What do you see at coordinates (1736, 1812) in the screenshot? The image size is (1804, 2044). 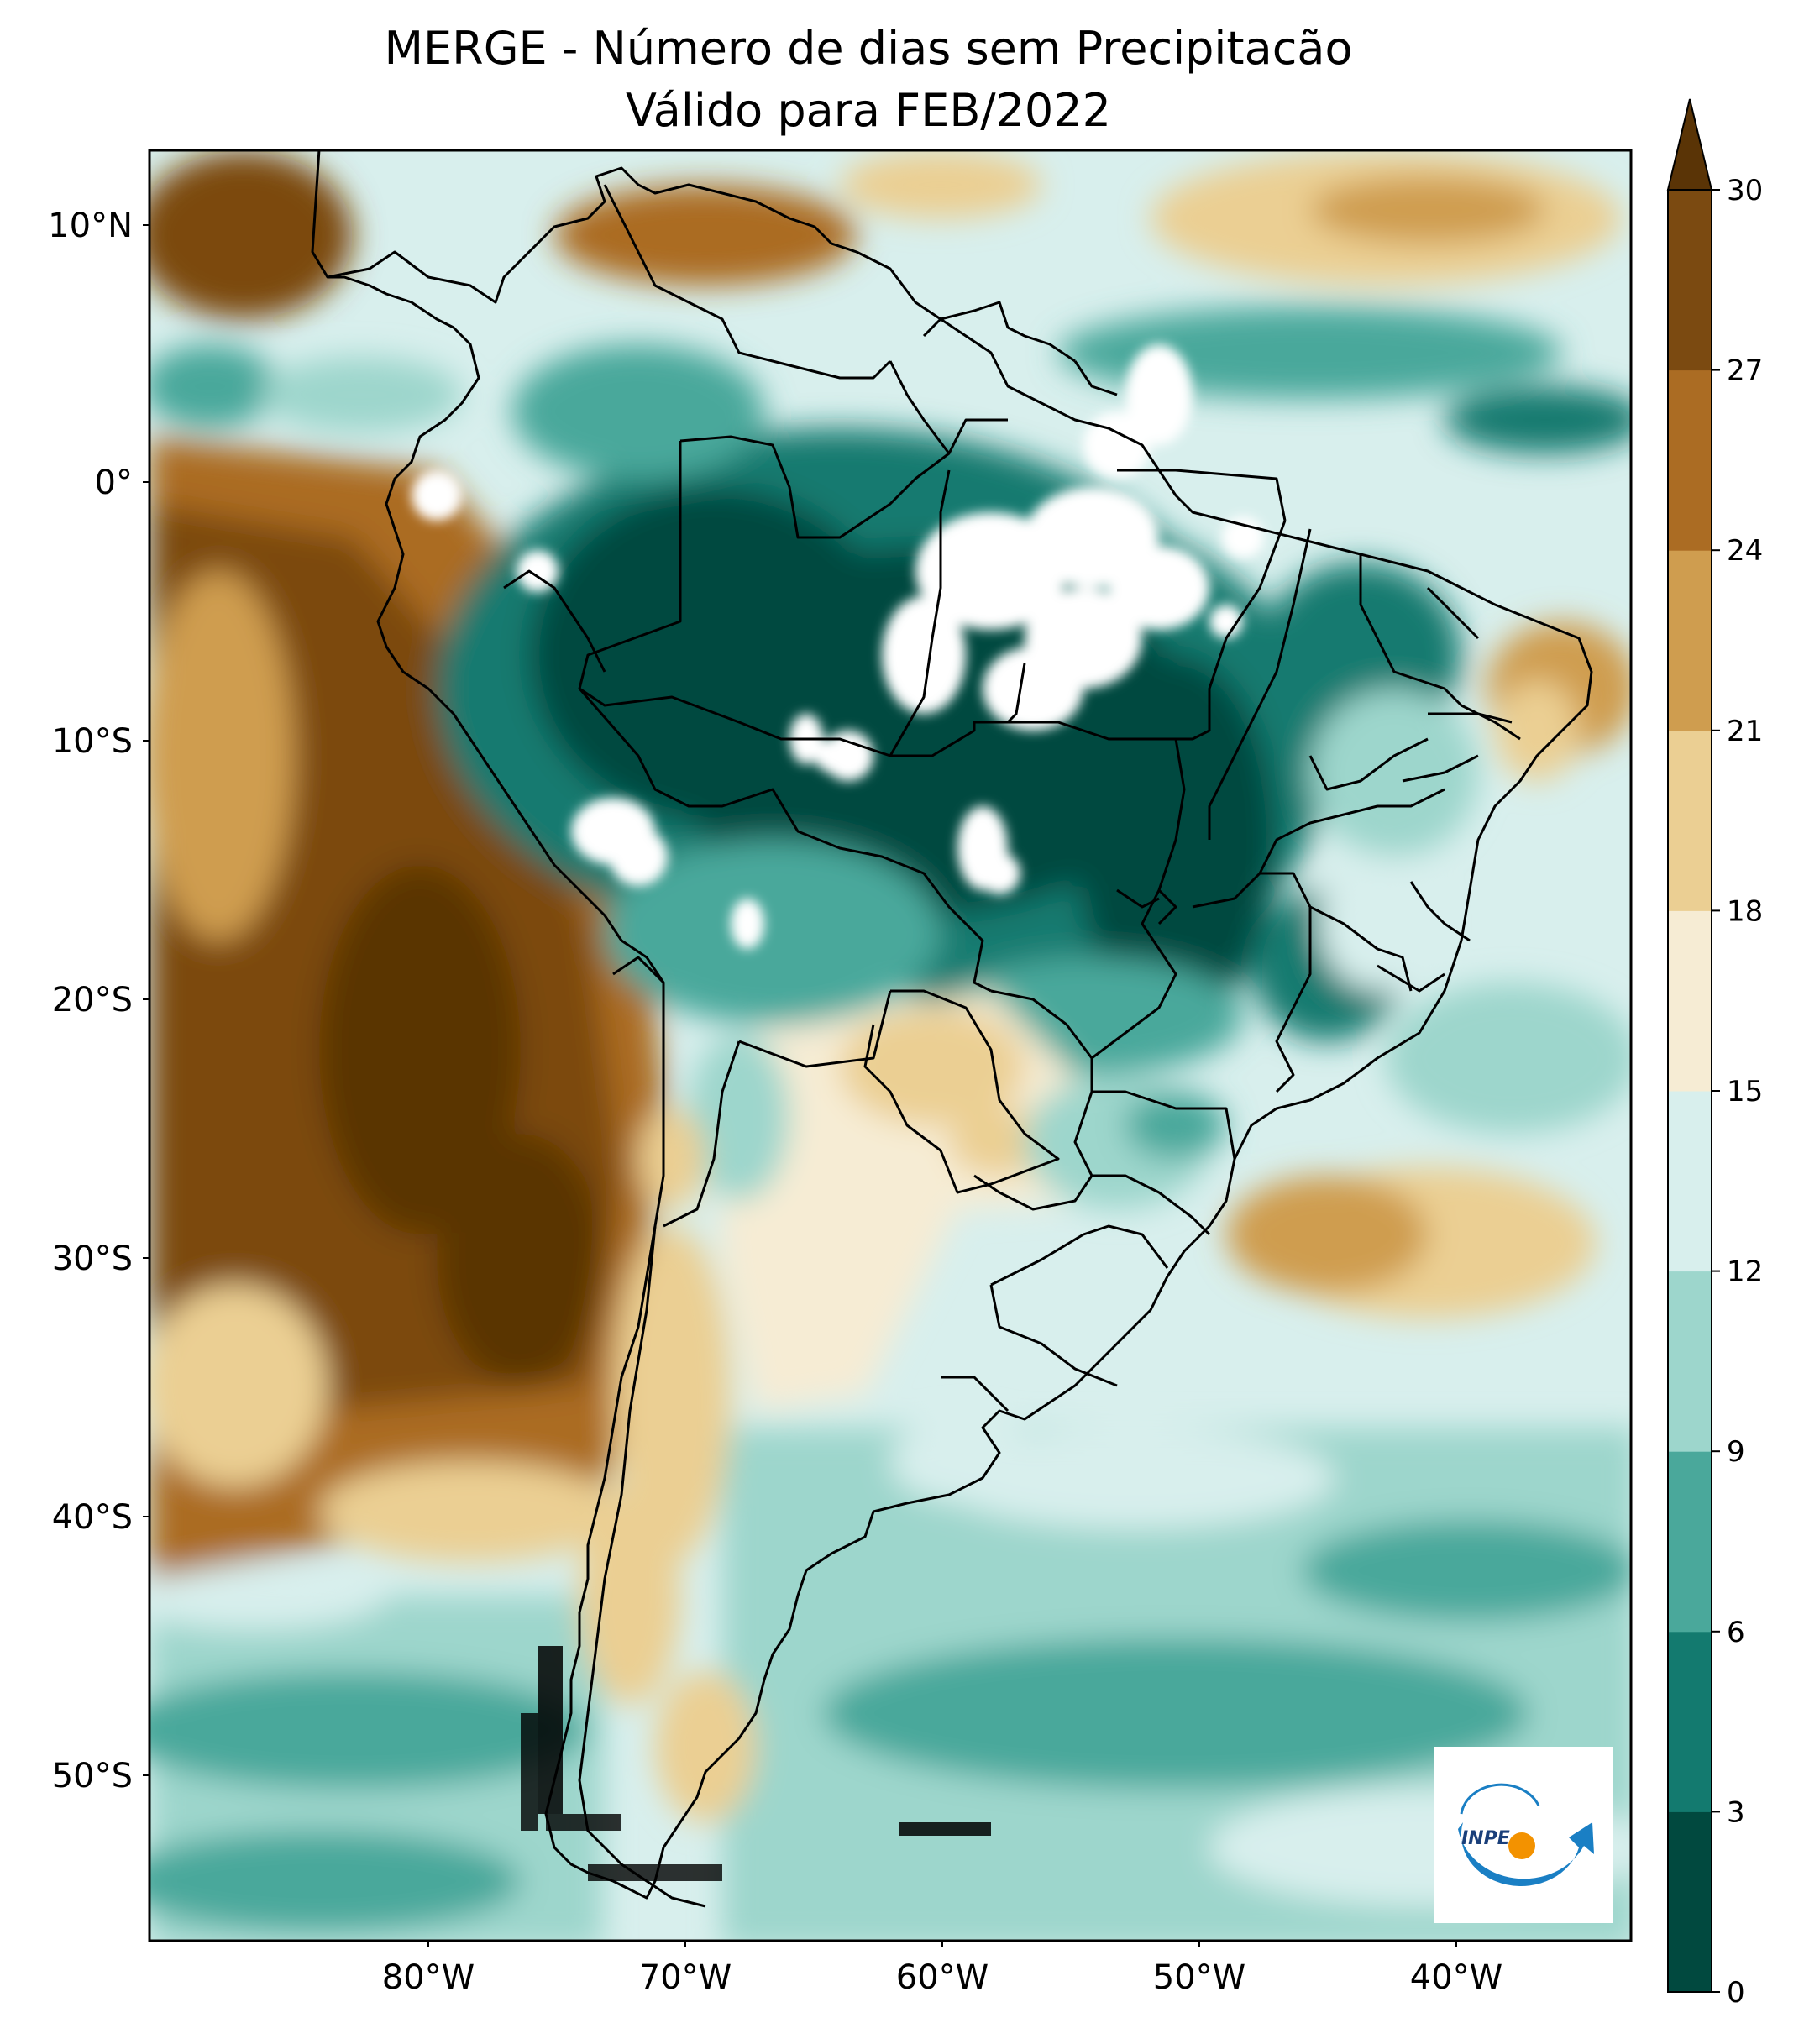 I see `colorbar-tick-label: 3` at bounding box center [1736, 1812].